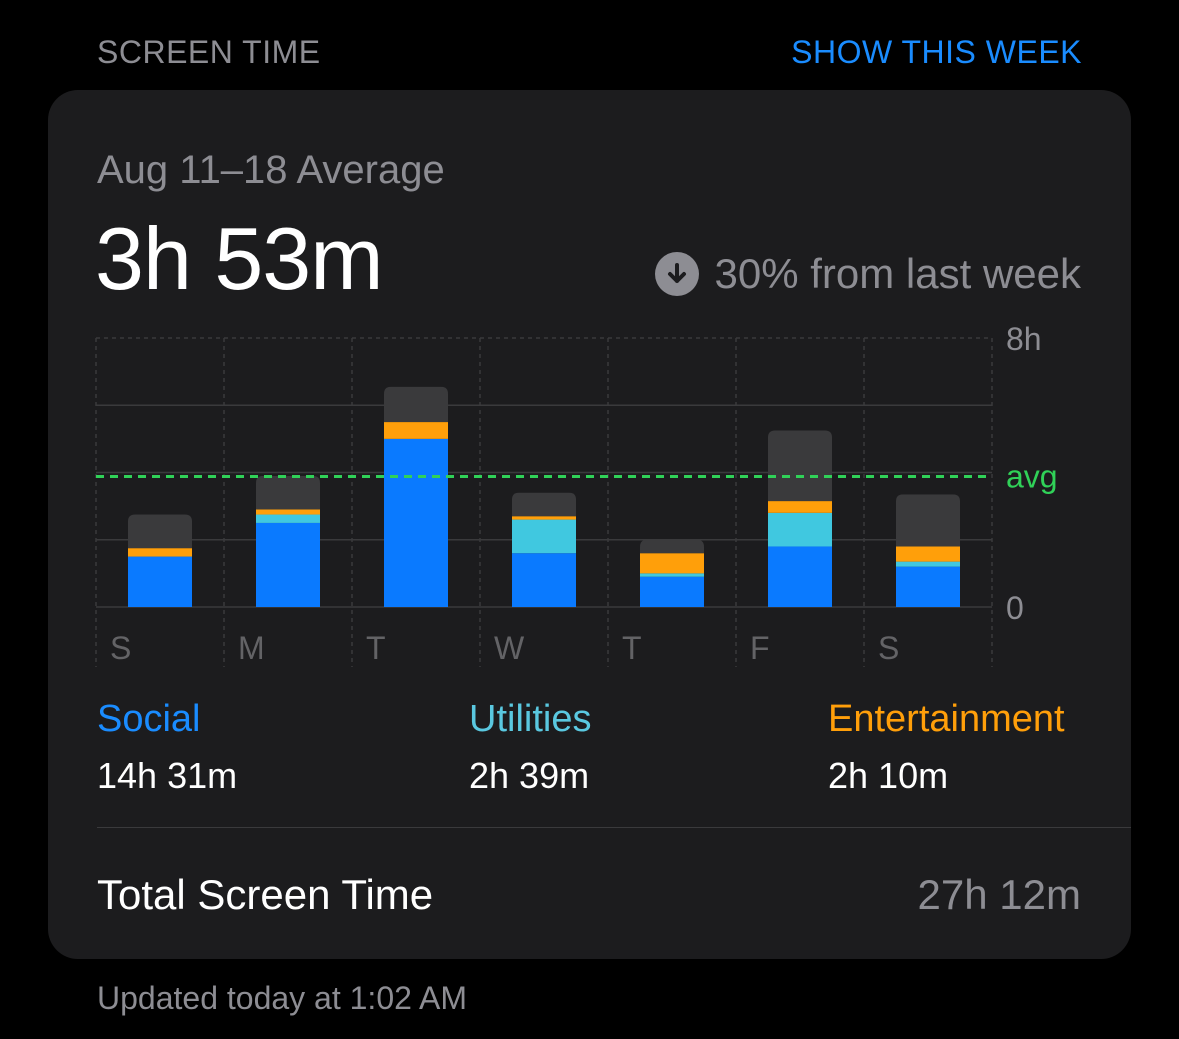 This screenshot has height=1039, width=1179. I want to click on period-label: Aug 11–18 Average, so click(271, 170).